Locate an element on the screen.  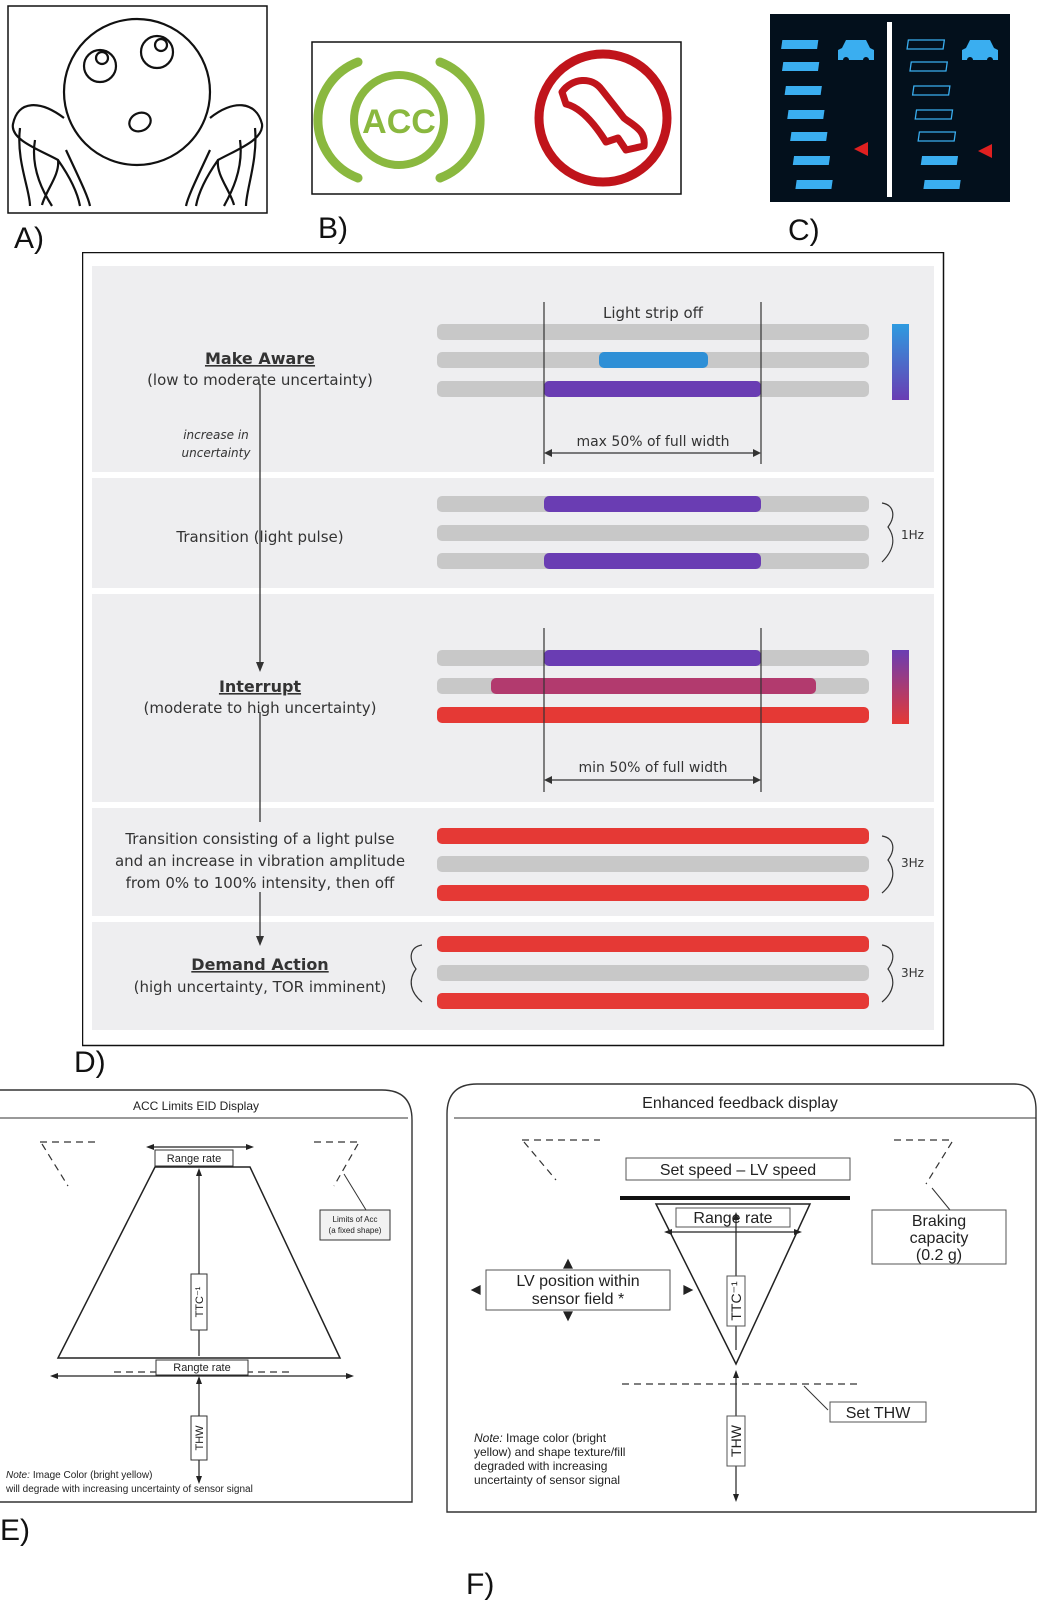
interrupt-title: Interrupt is located at coordinates (260, 686).